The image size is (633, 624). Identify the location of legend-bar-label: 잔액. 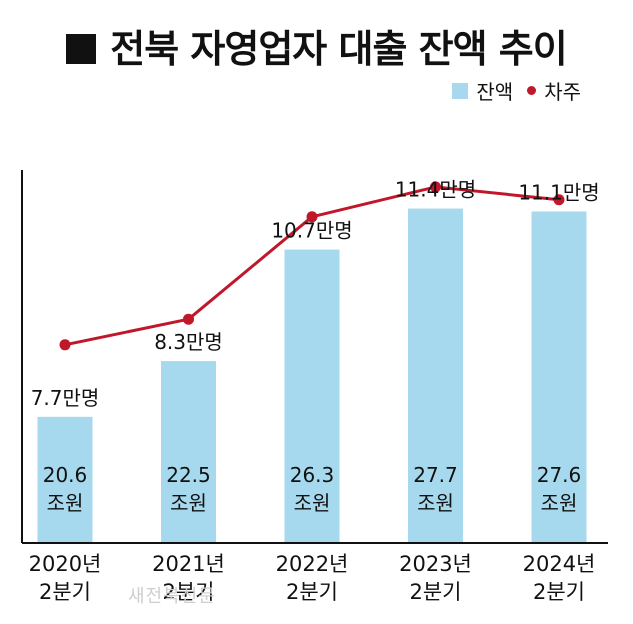
(495, 92).